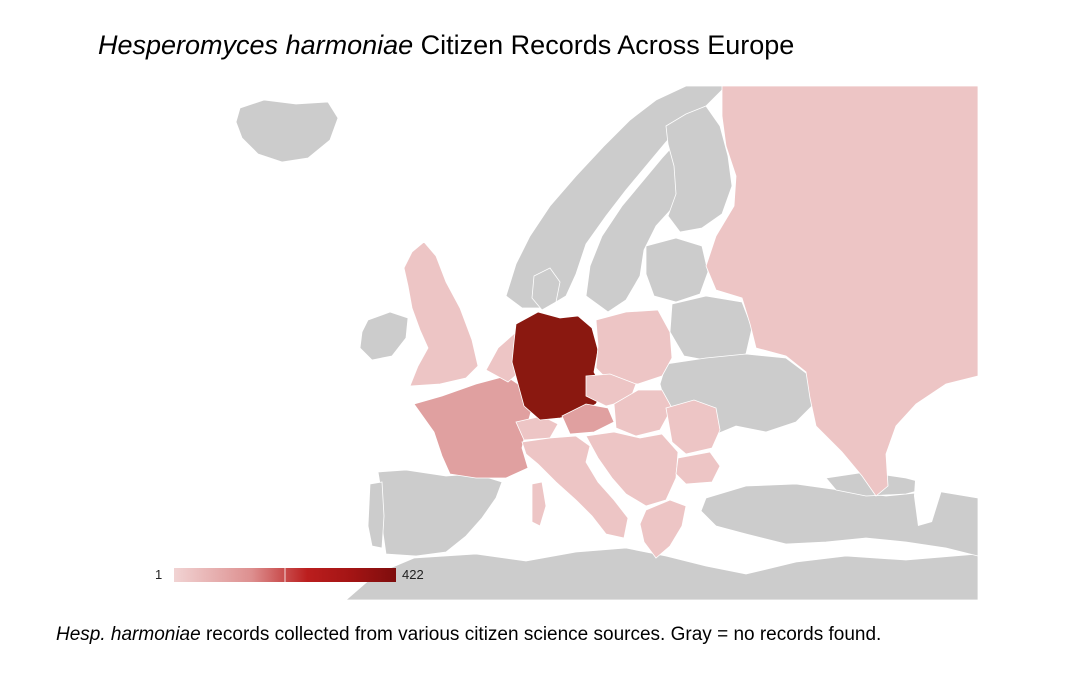 Image resolution: width=1090 pixels, height=696 pixels. I want to click on legend-min-label: 1, so click(159, 574).